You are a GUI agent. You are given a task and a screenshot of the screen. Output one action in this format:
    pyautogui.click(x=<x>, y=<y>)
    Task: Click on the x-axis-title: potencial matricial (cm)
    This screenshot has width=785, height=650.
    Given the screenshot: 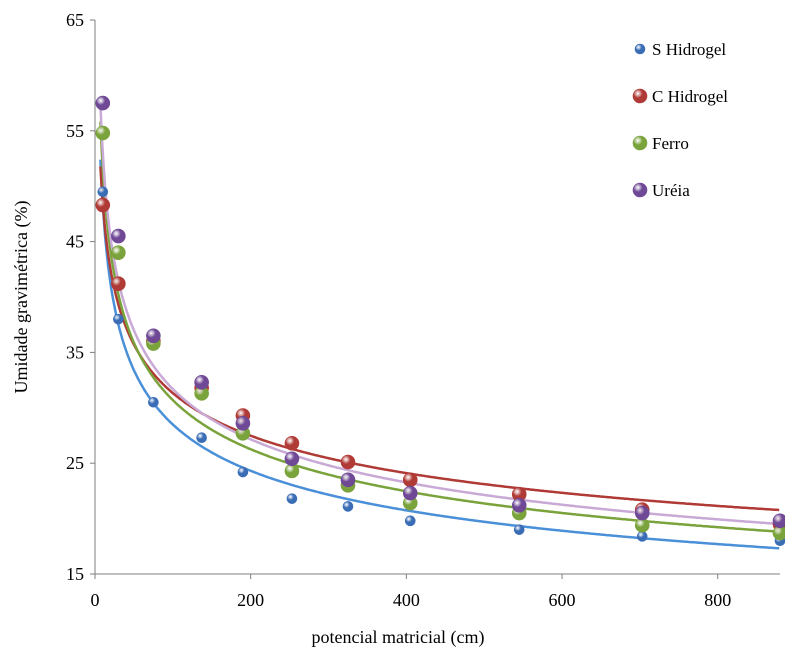 What is the action you would take?
    pyautogui.click(x=398, y=637)
    